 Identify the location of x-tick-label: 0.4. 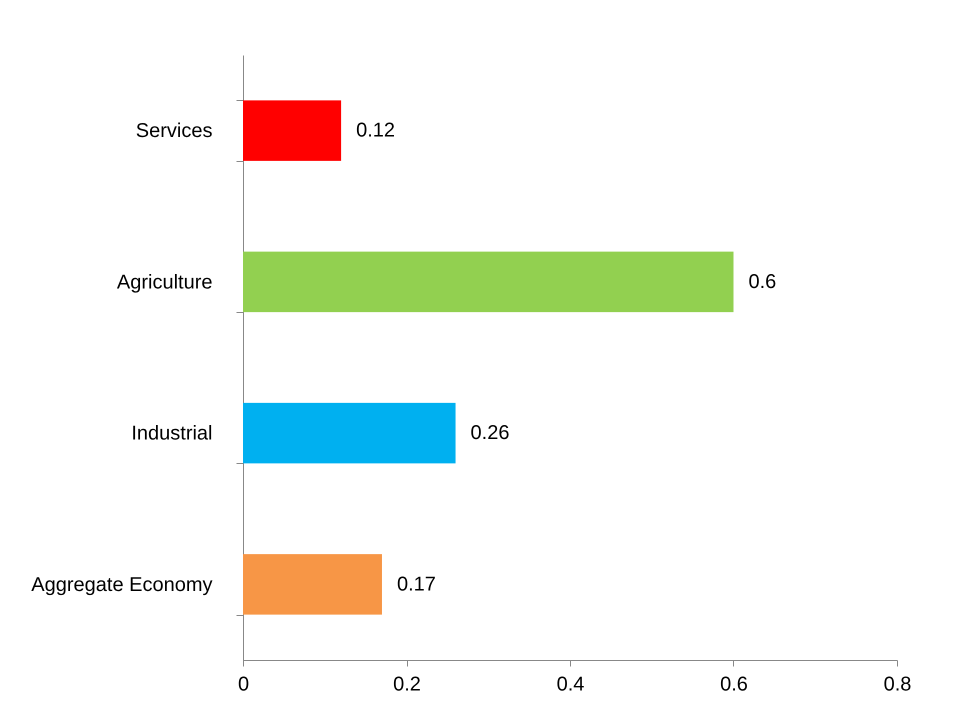
(570, 685).